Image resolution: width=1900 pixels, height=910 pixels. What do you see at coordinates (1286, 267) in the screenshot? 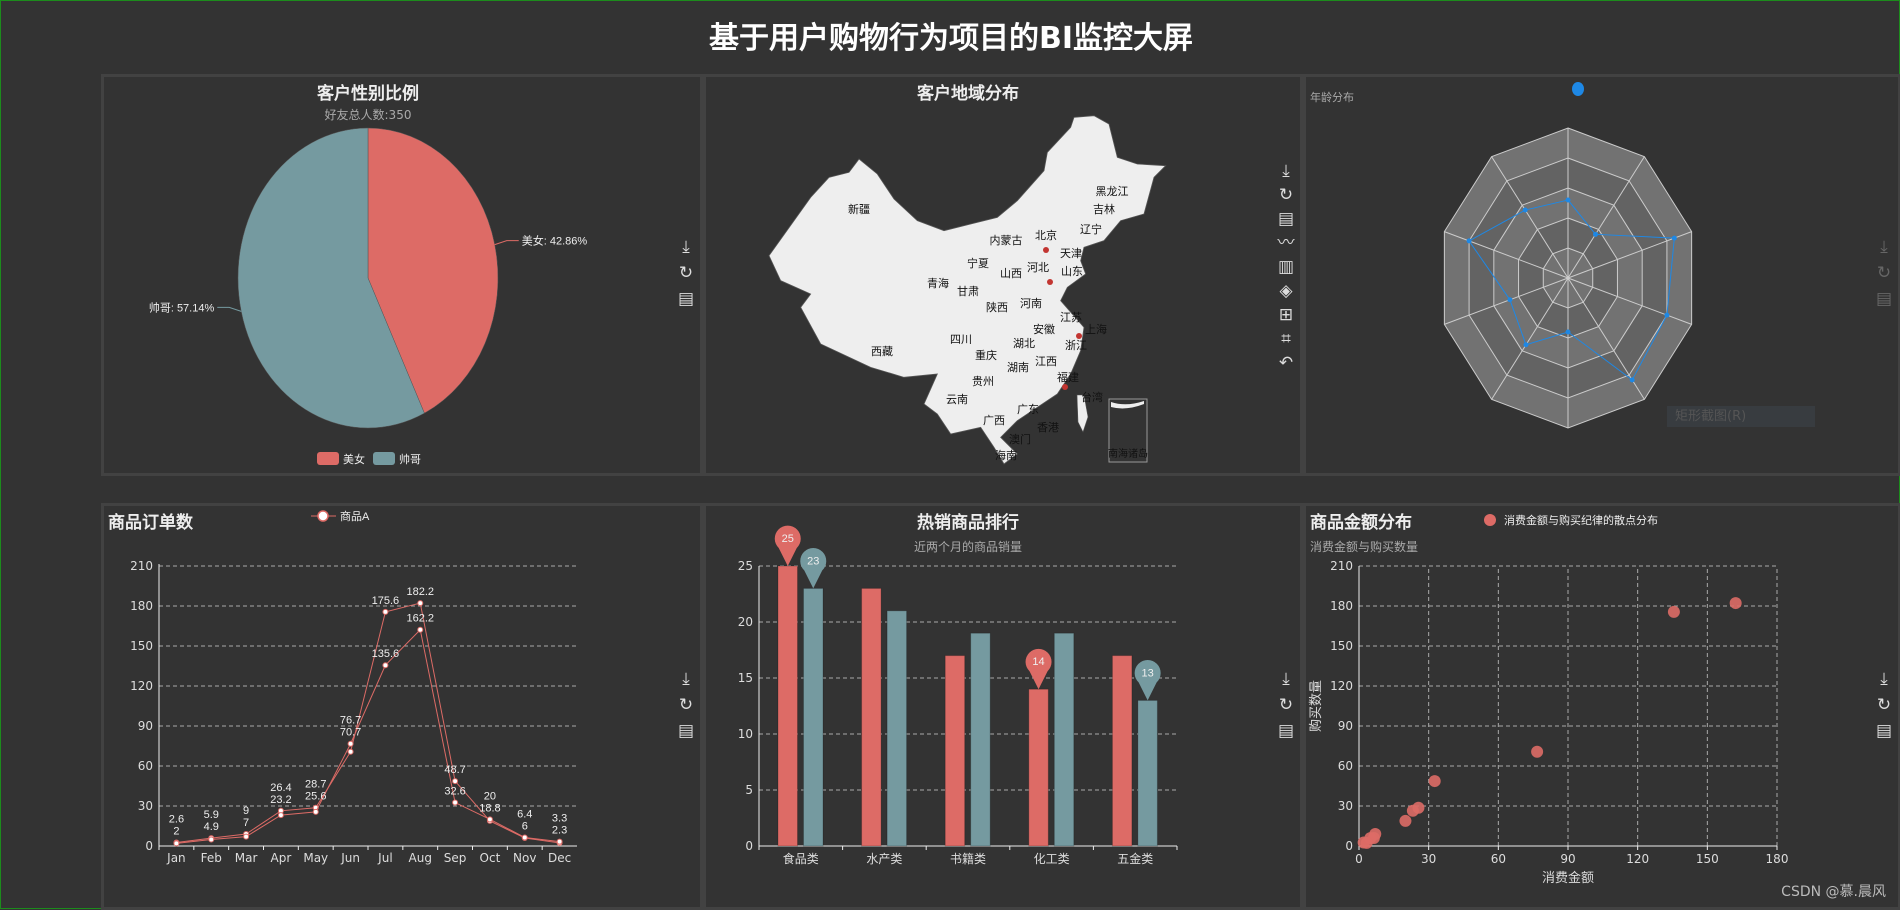
I see `bar-chart-icon: ▥` at bounding box center [1286, 267].